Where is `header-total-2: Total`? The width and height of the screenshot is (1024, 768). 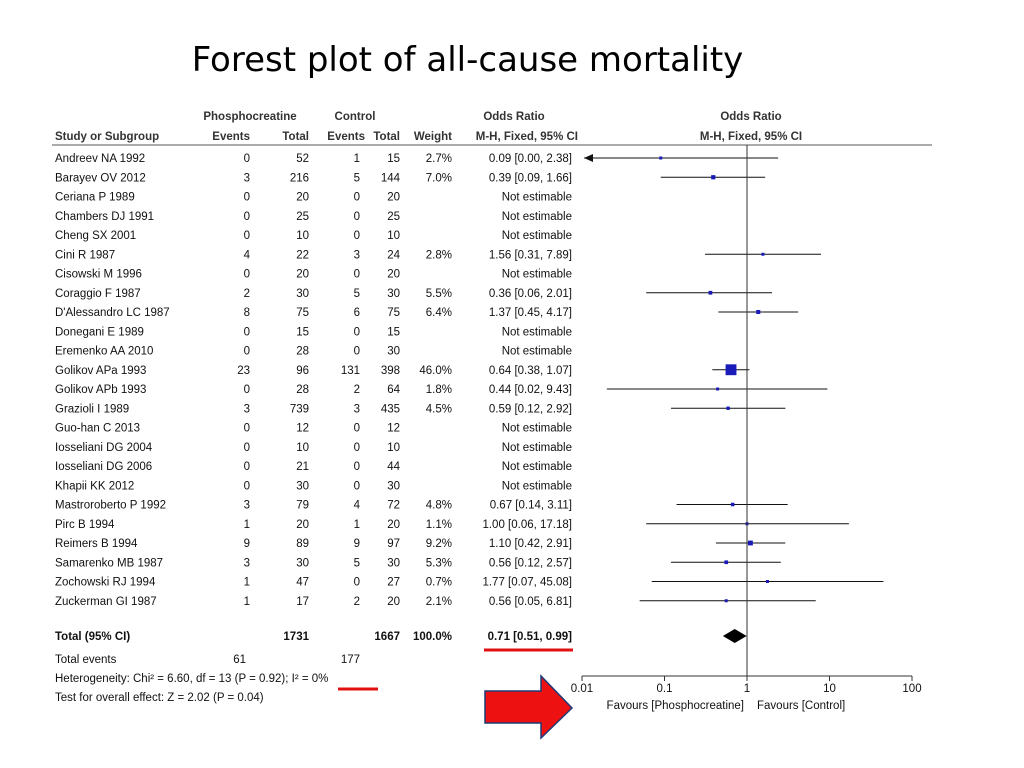
header-total-2: Total is located at coordinates (386, 137).